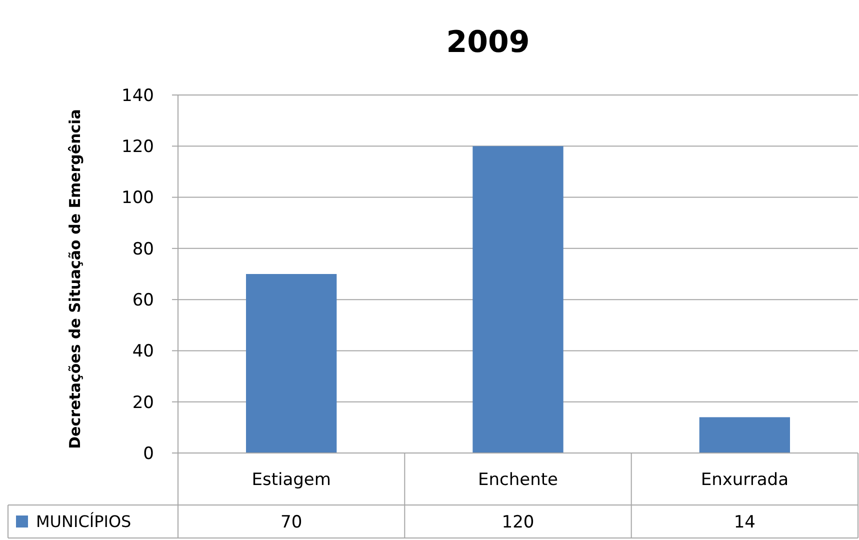 Image resolution: width=859 pixels, height=540 pixels. I want to click on y-tick-label: 80, so click(143, 249).